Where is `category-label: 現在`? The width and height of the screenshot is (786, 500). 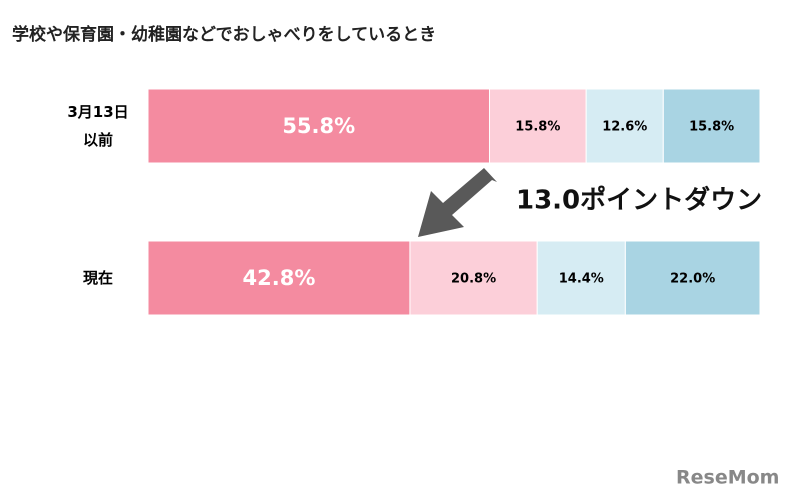 category-label: 現在 is located at coordinates (97, 278).